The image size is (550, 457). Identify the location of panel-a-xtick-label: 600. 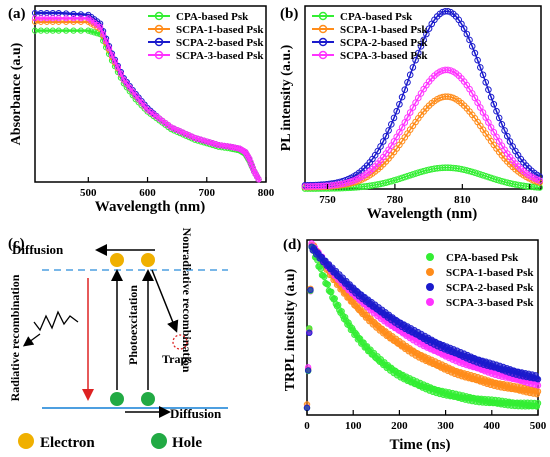
(147, 193).